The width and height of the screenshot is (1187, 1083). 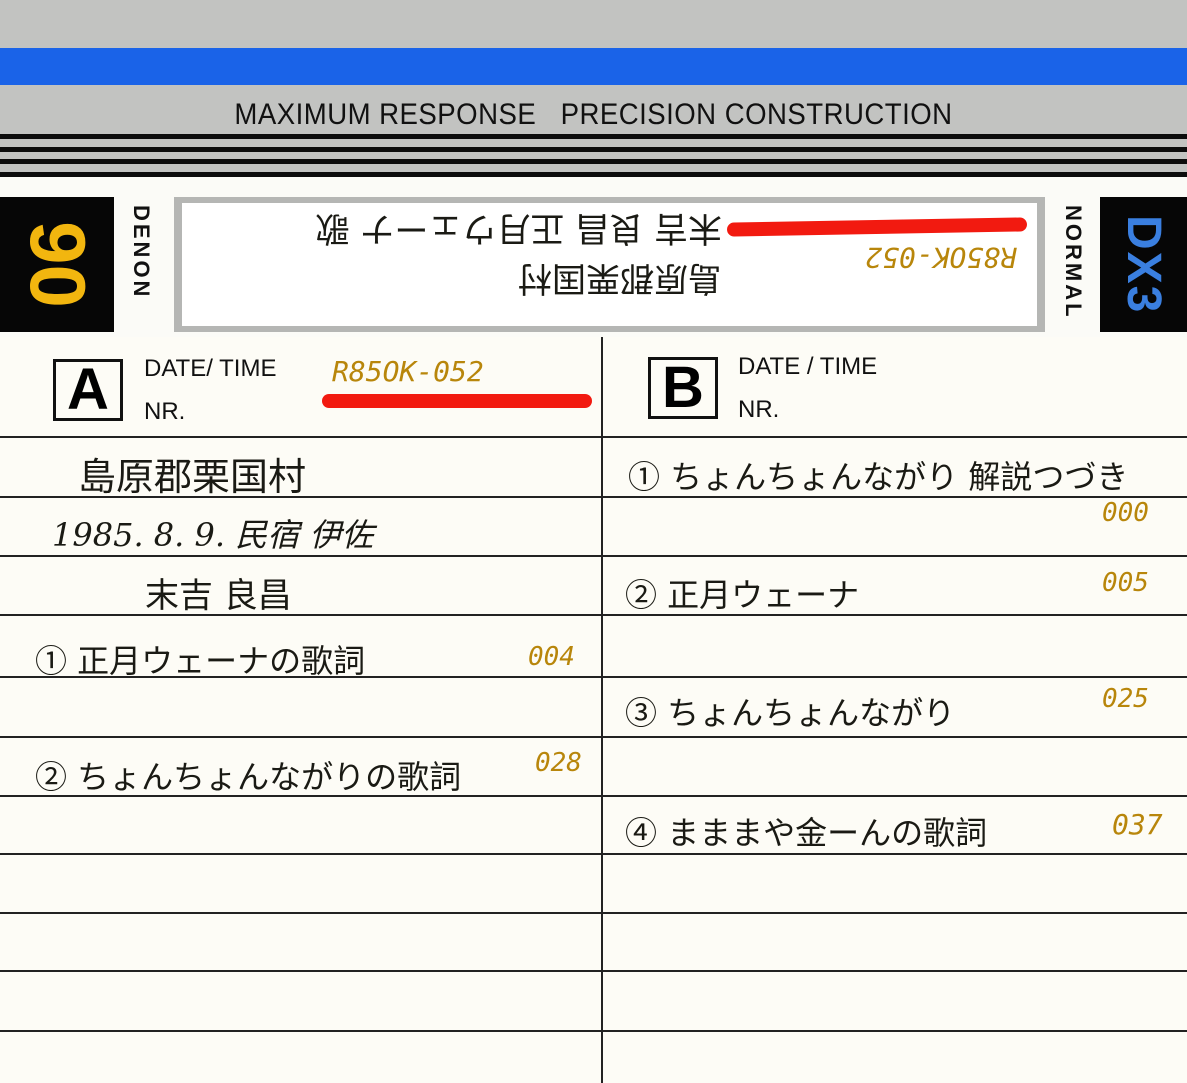 I want to click on side-a-badge: A, so click(x=88, y=390).